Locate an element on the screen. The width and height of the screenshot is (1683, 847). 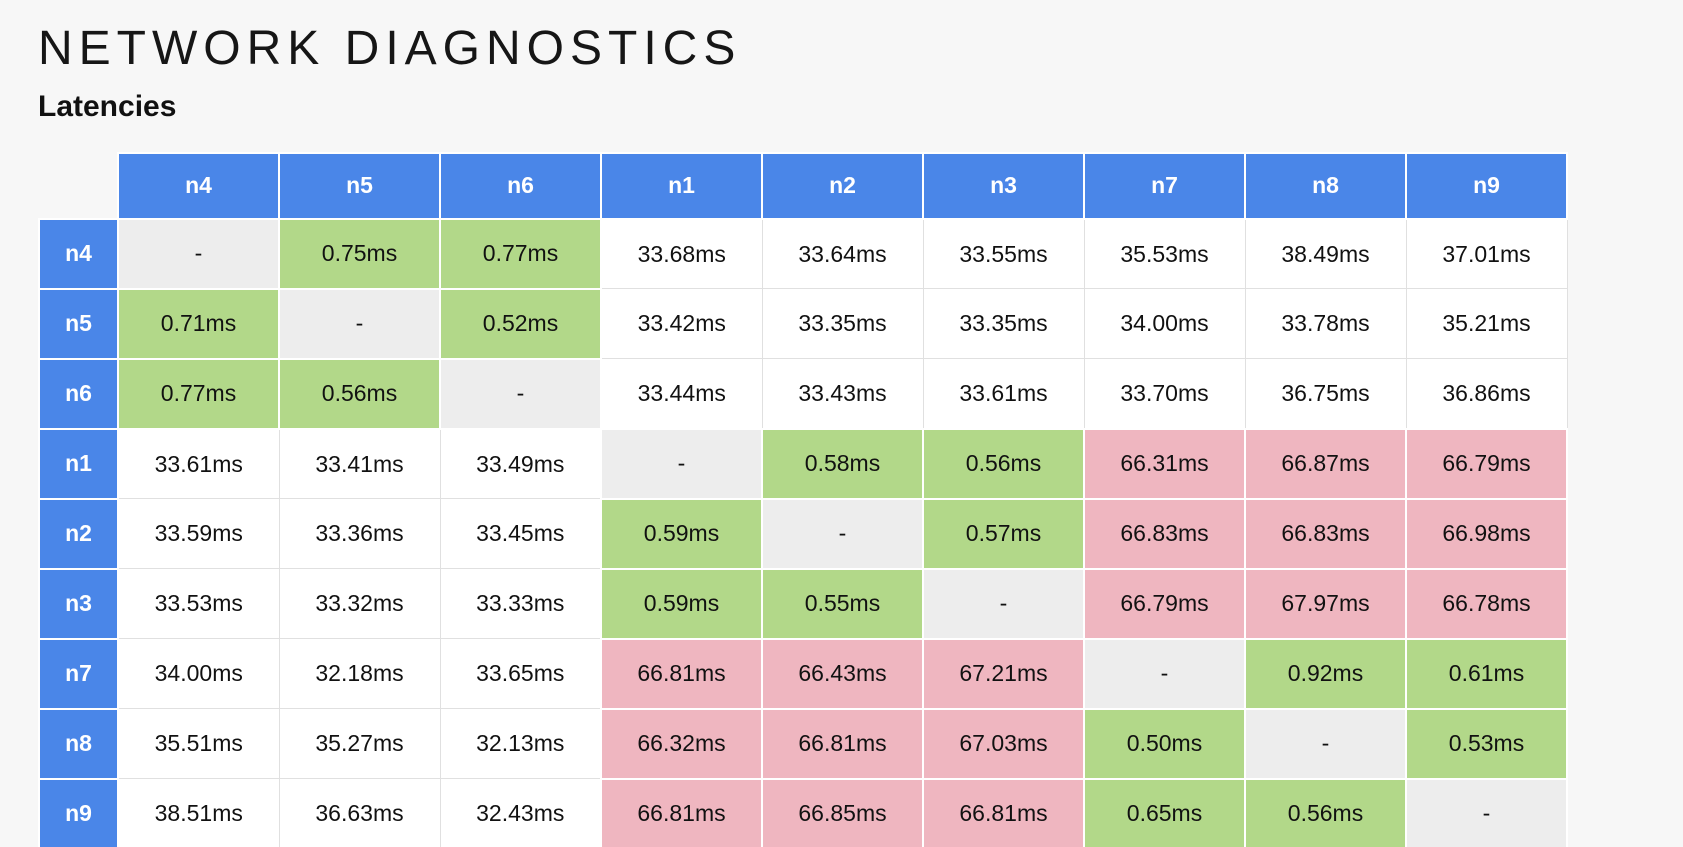
latency-cell-n8-n7: 0.50ms is located at coordinates (1164, 743).